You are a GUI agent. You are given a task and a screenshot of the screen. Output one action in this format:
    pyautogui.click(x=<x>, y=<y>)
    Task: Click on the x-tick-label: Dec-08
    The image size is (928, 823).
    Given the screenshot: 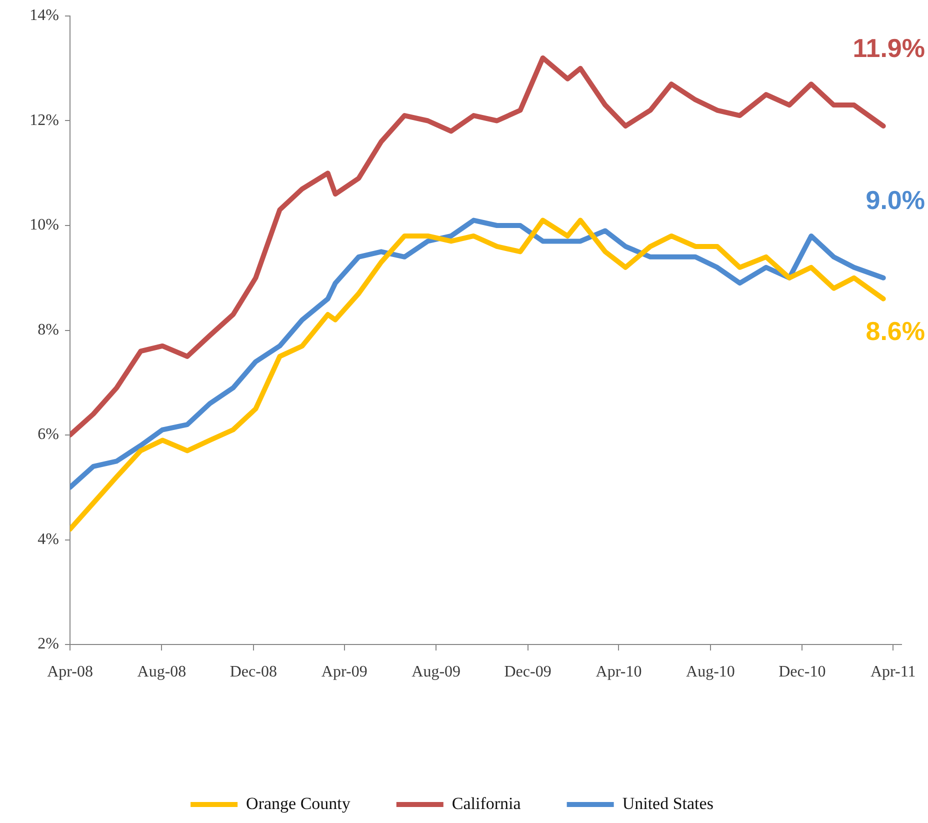 What is the action you would take?
    pyautogui.click(x=253, y=671)
    